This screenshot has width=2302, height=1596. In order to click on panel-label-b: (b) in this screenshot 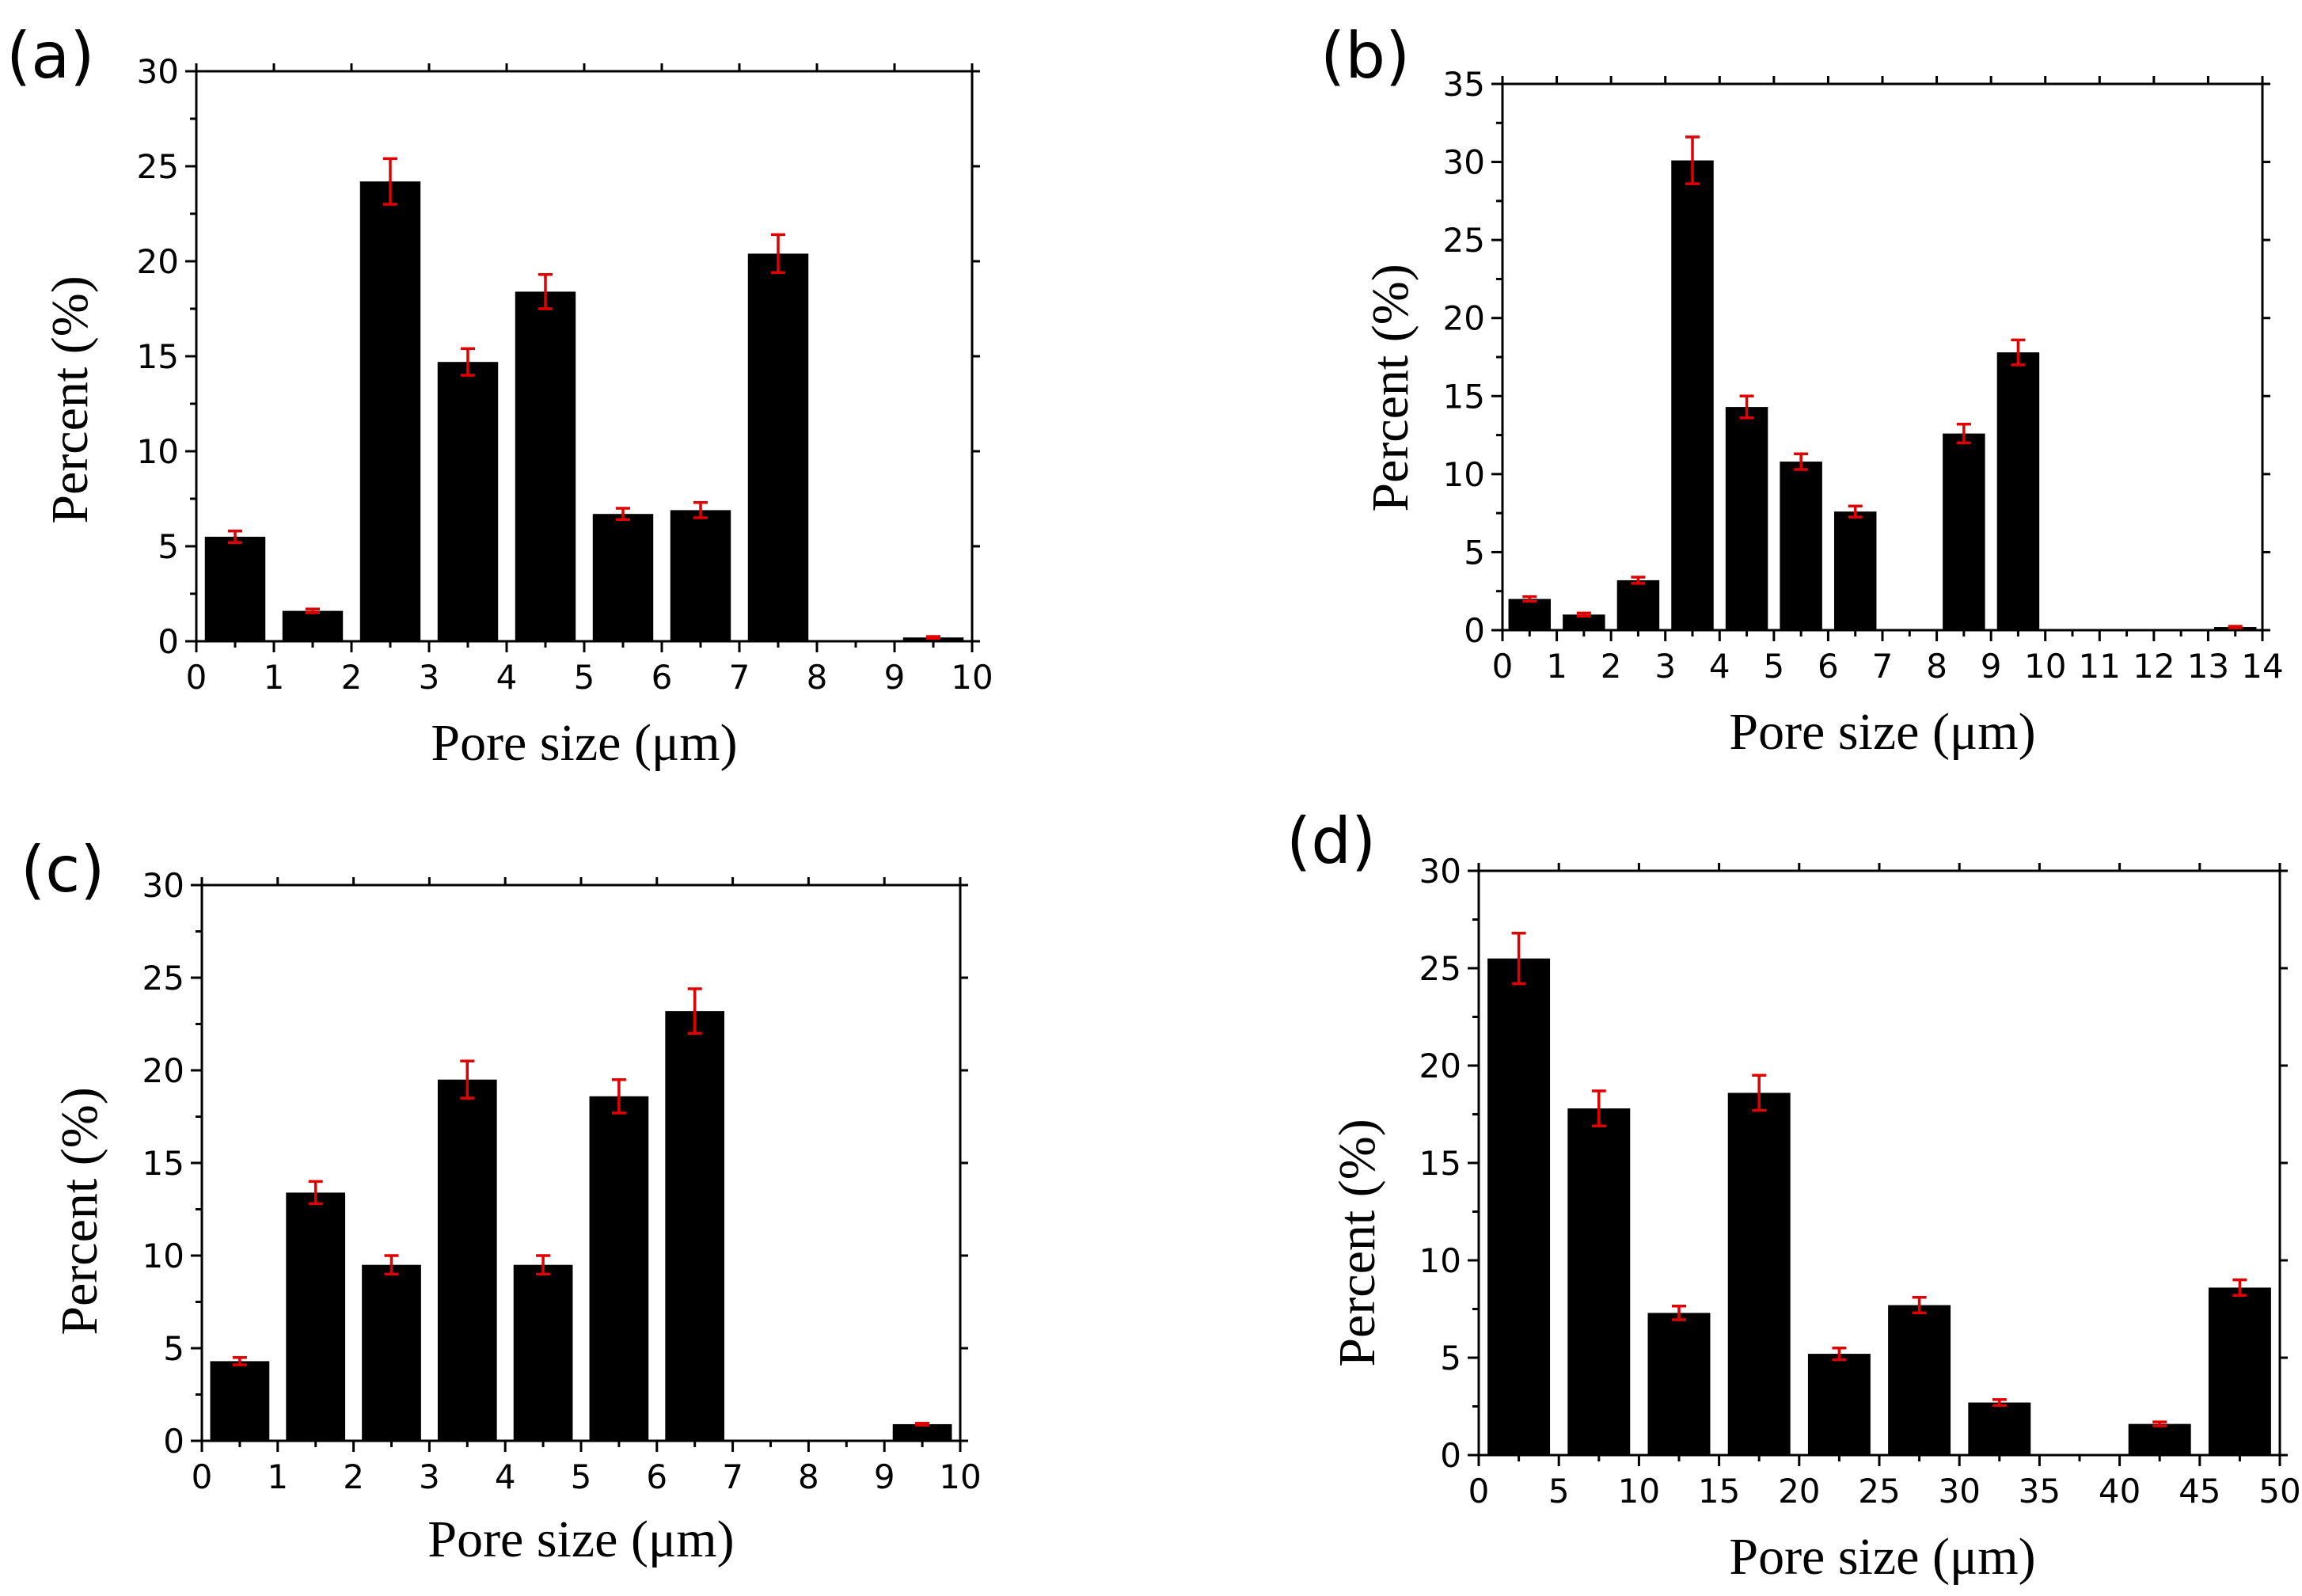, I will do `click(1365, 56)`.